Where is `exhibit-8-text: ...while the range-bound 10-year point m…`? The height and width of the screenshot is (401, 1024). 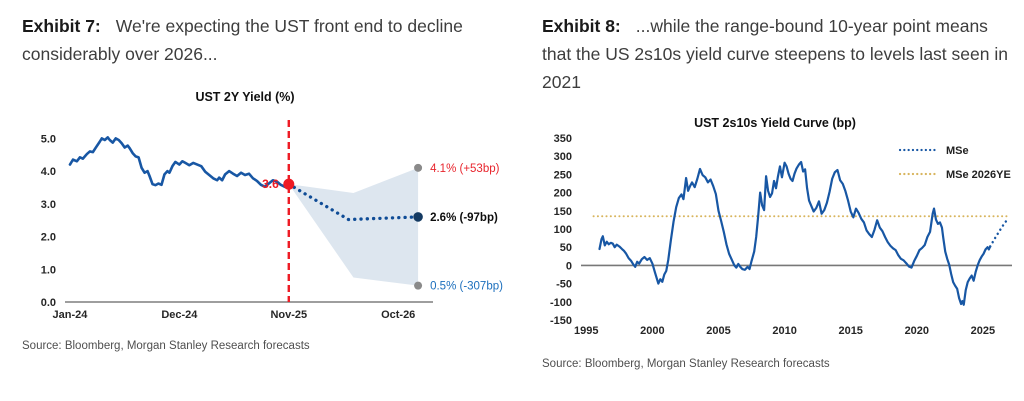
exhibit-8-text: ...while the range-bound 10-year point m… is located at coordinates (775, 54).